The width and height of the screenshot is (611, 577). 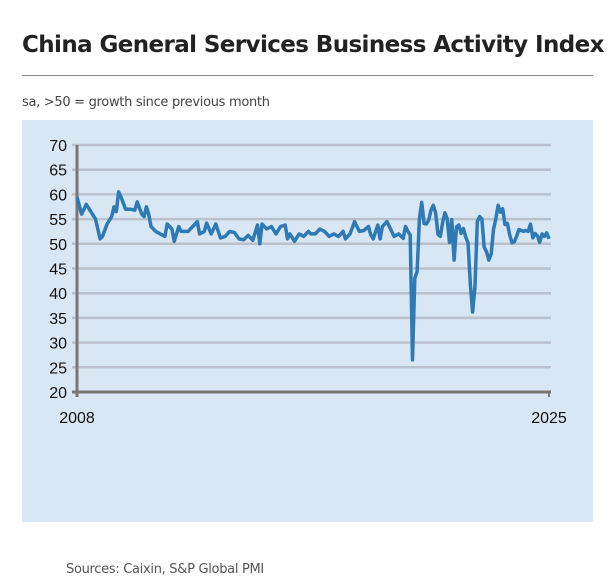 I want to click on title-divider, so click(x=307, y=75).